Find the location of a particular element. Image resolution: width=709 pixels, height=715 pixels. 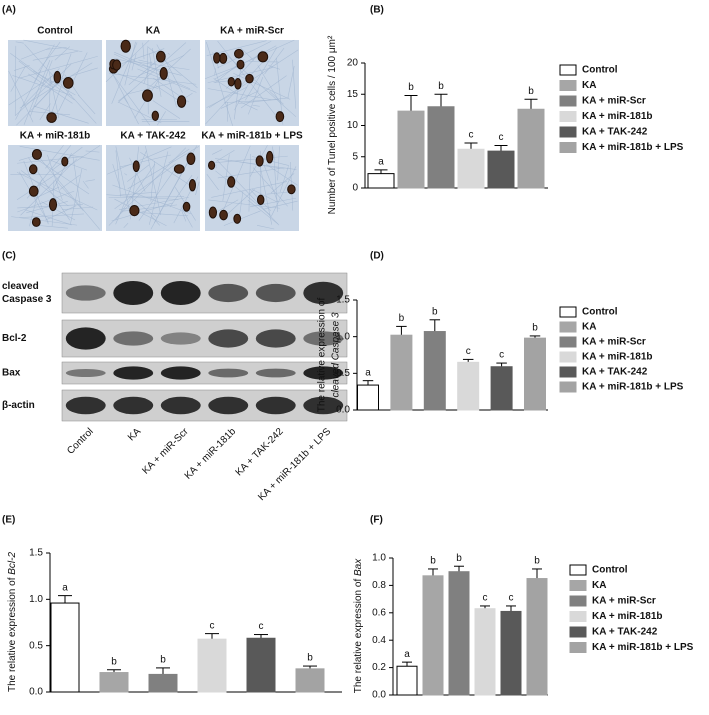

legend-label: KA is located at coordinates (589, 327).